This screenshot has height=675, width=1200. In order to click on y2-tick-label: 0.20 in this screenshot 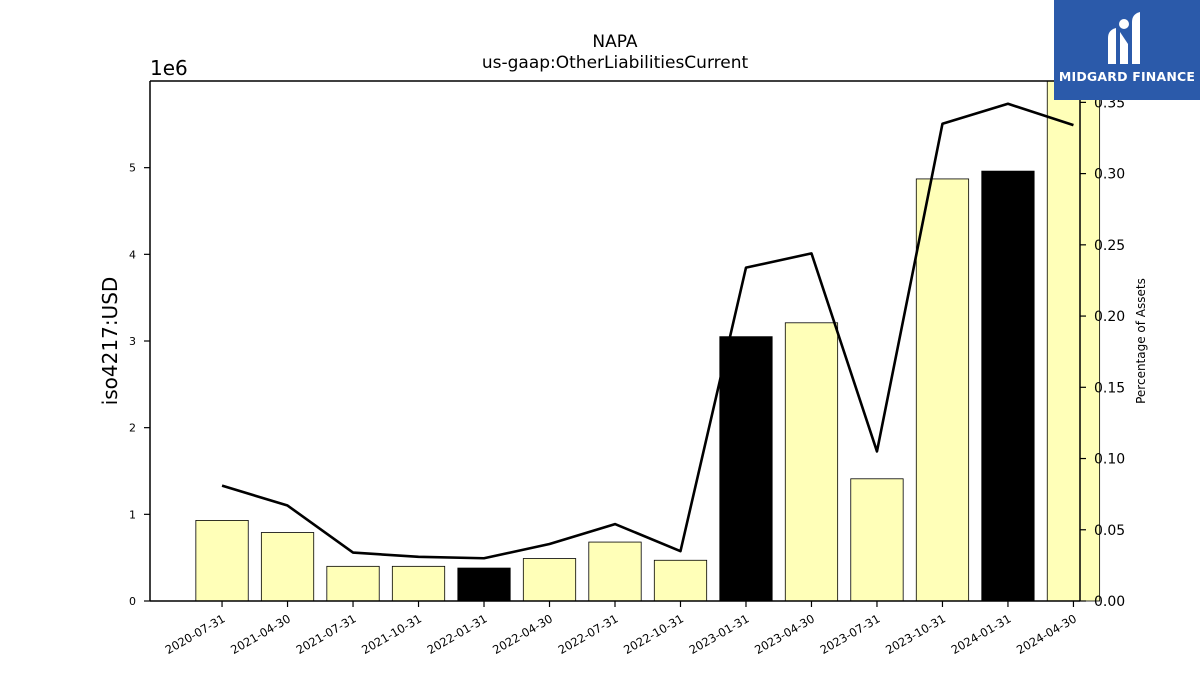, I will do `click(1109, 317)`.